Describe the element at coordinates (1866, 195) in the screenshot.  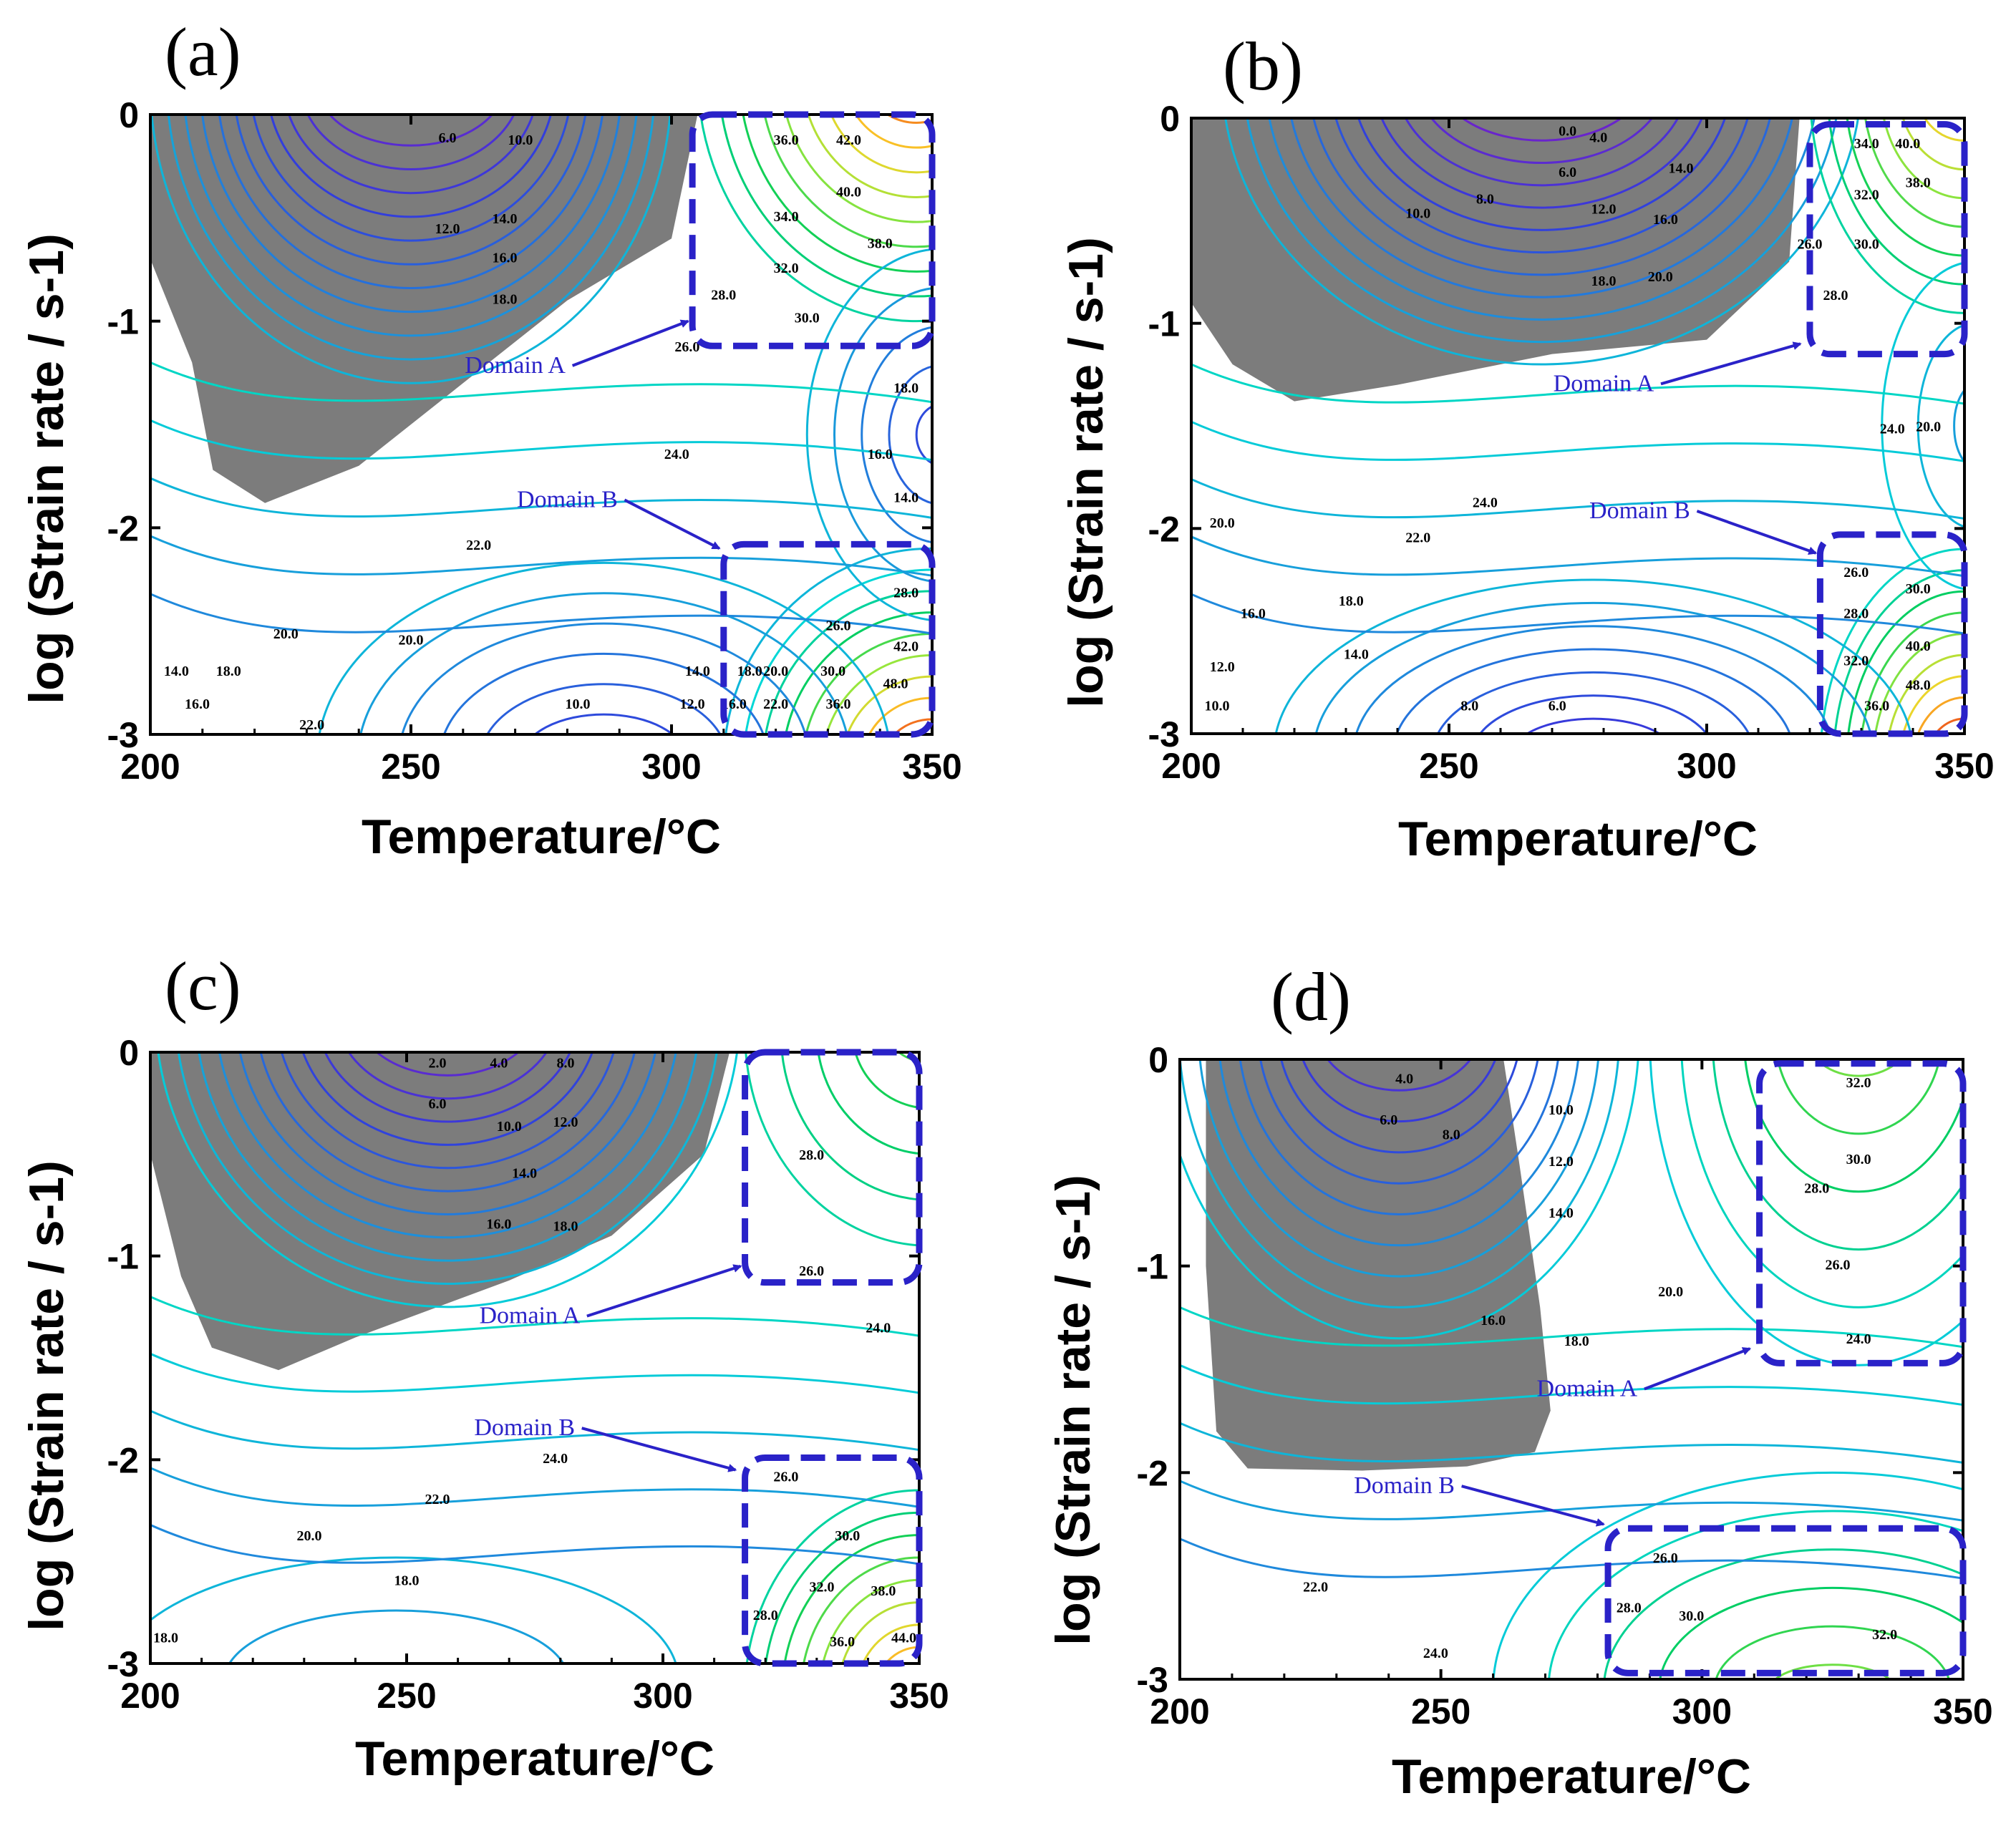
I see `contour-label: 32.0` at that location.